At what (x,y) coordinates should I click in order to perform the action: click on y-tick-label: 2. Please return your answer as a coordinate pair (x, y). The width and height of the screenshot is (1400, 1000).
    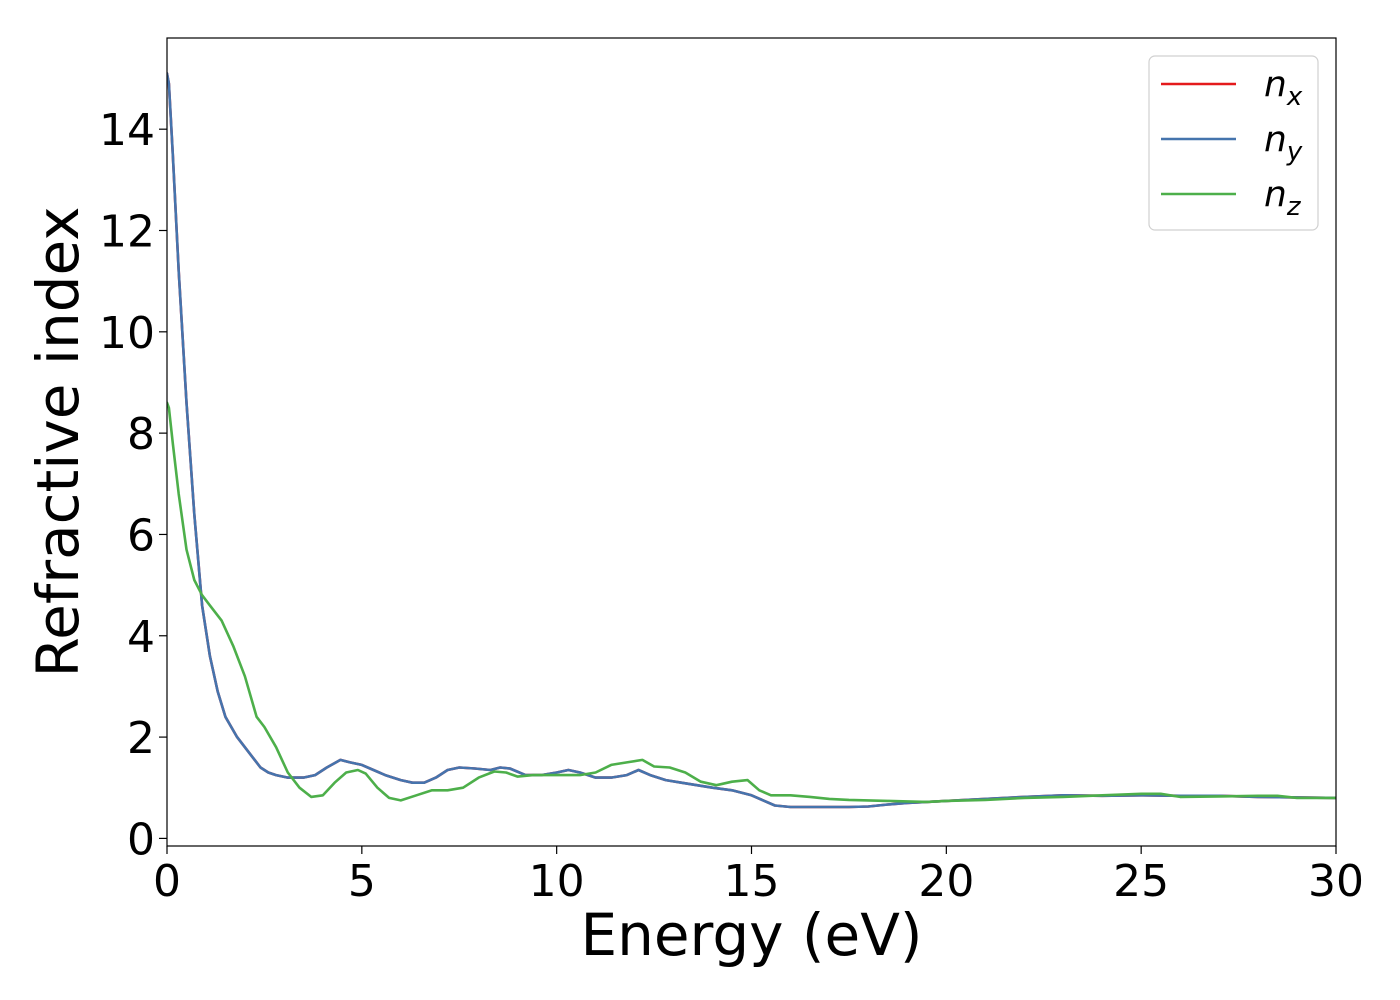
    Looking at the image, I should click on (141, 738).